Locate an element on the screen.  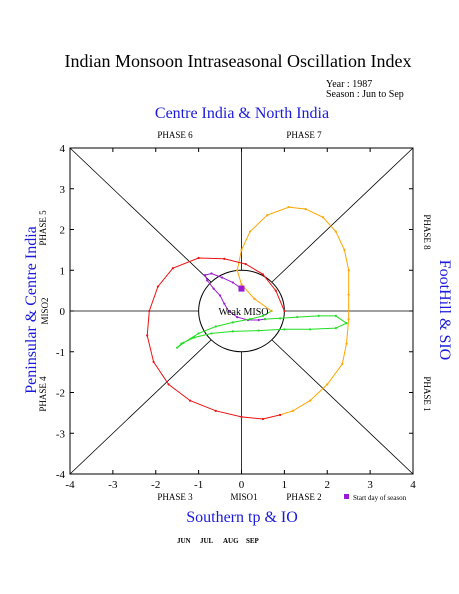
region-top-label: Centre India & North India is located at coordinates (242, 113).